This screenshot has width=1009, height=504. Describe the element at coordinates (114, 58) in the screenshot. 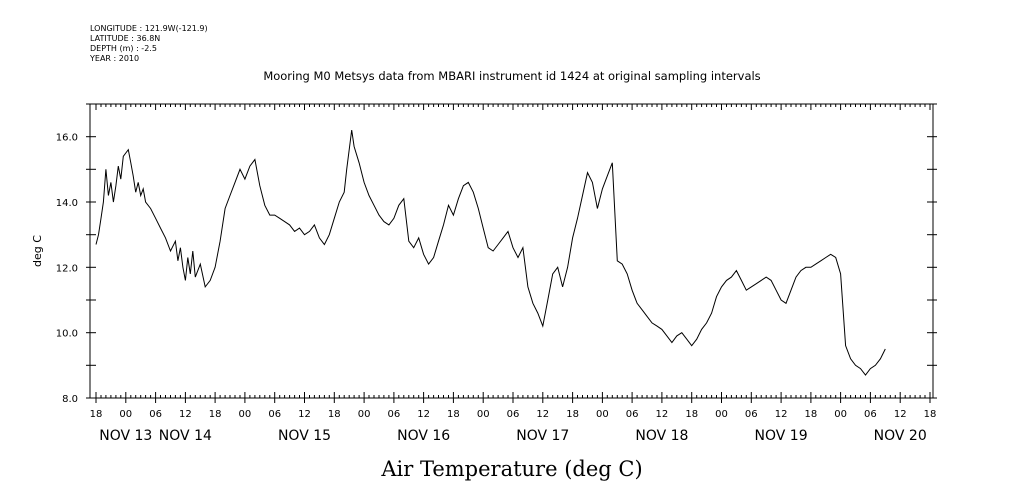

I see `meta-year: YEAR : 2010` at that location.